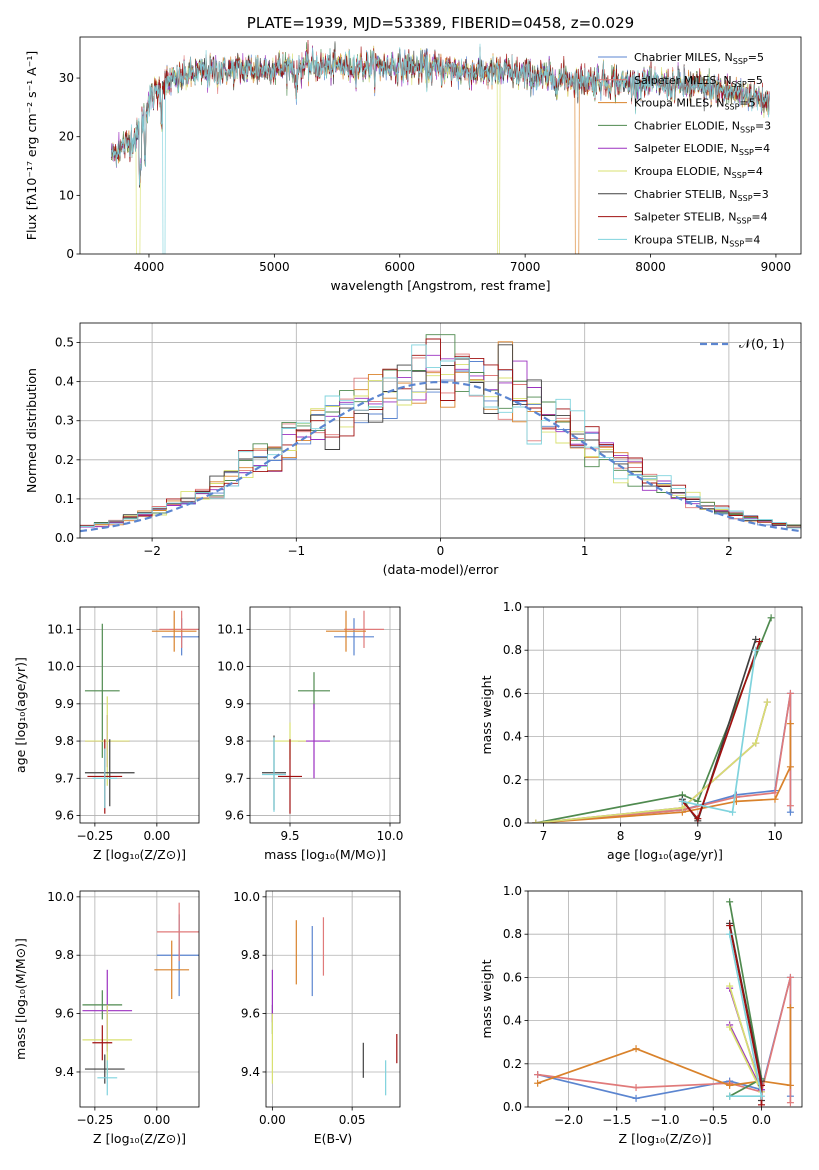  Describe the element at coordinates (698, 836) in the screenshot. I see `x-tick-label: 9` at that location.